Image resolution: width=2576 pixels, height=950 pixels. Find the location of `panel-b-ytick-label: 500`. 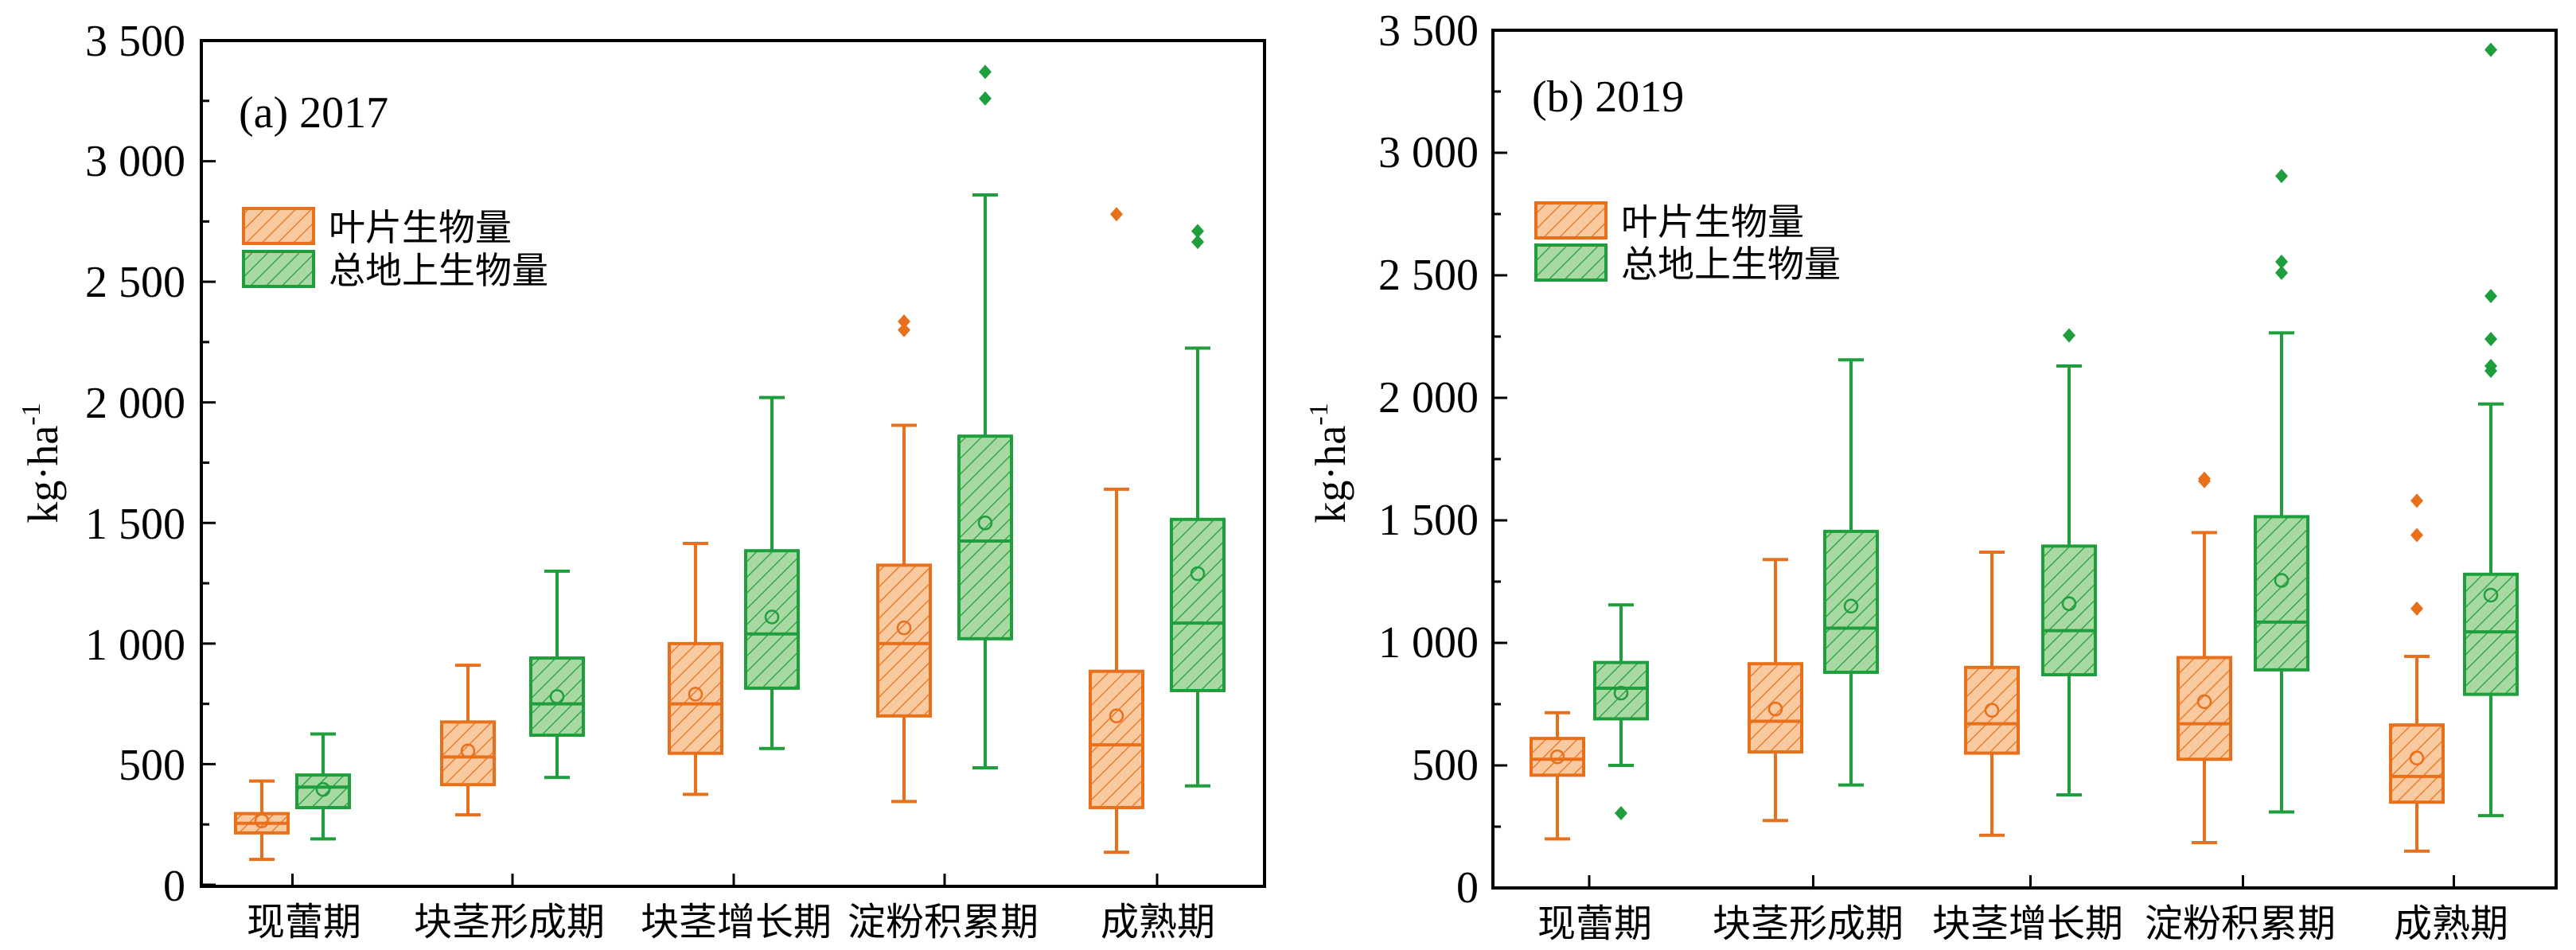

panel-b-ytick-label: 500 is located at coordinates (1445, 766).